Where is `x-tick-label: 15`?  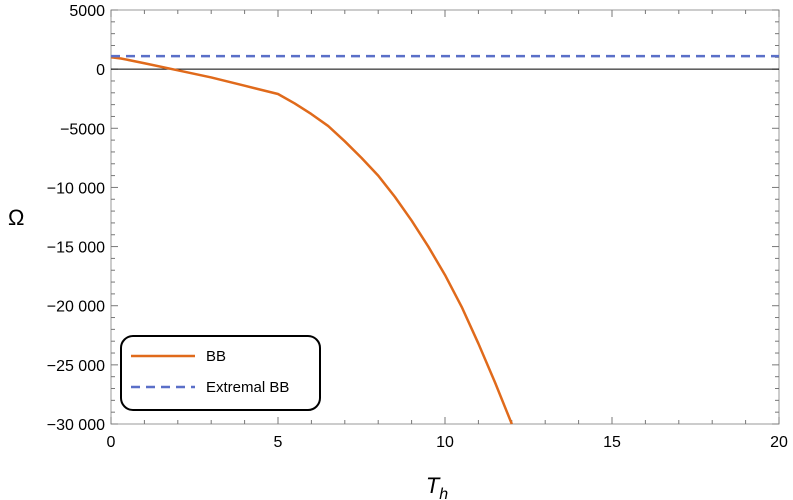 x-tick-label: 15 is located at coordinates (612, 442).